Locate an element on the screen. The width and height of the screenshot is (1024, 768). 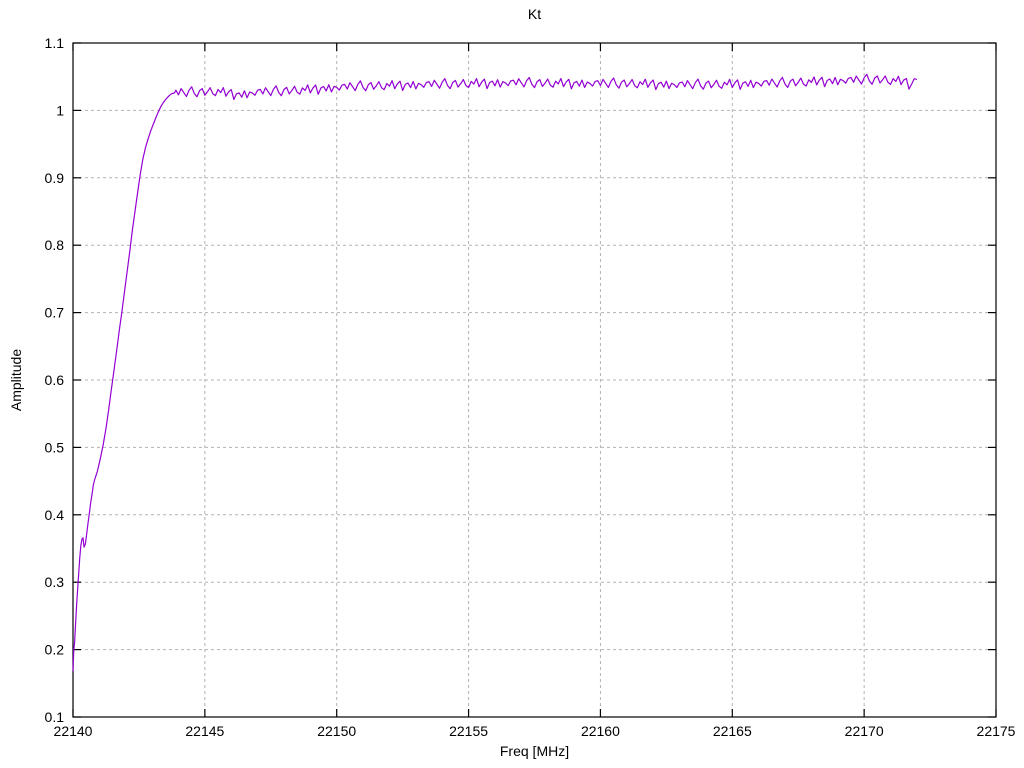
x-tick-label: 22175 is located at coordinates (996, 731).